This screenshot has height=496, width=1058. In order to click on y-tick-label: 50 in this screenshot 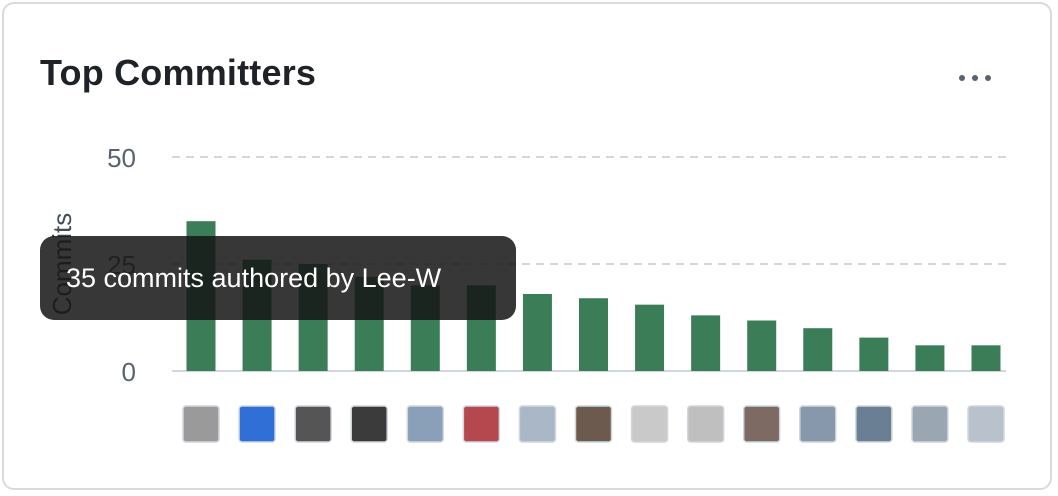, I will do `click(121, 158)`.